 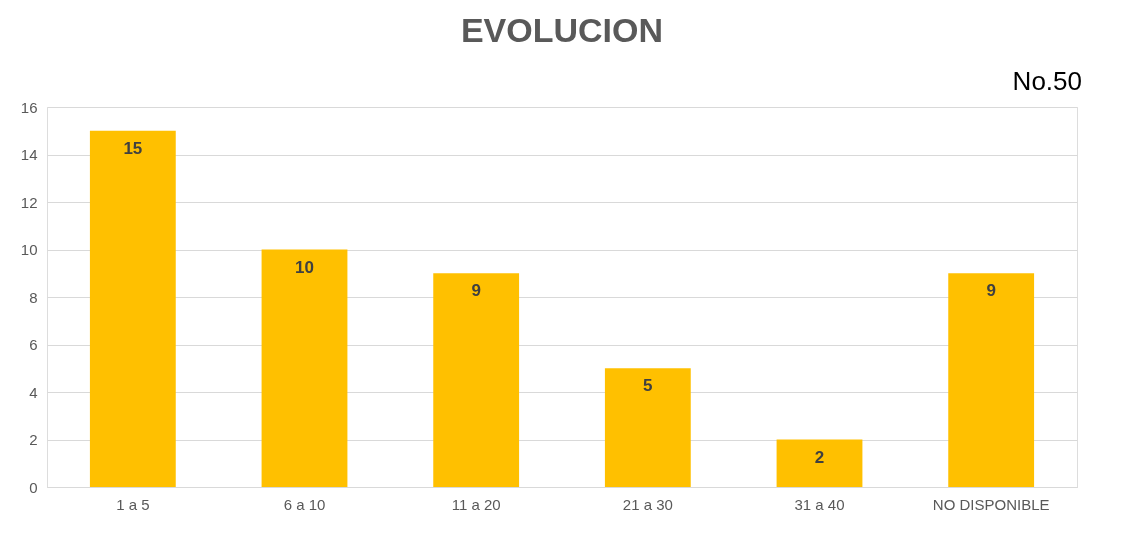 I want to click on y-tick-label: 8, so click(x=33, y=297).